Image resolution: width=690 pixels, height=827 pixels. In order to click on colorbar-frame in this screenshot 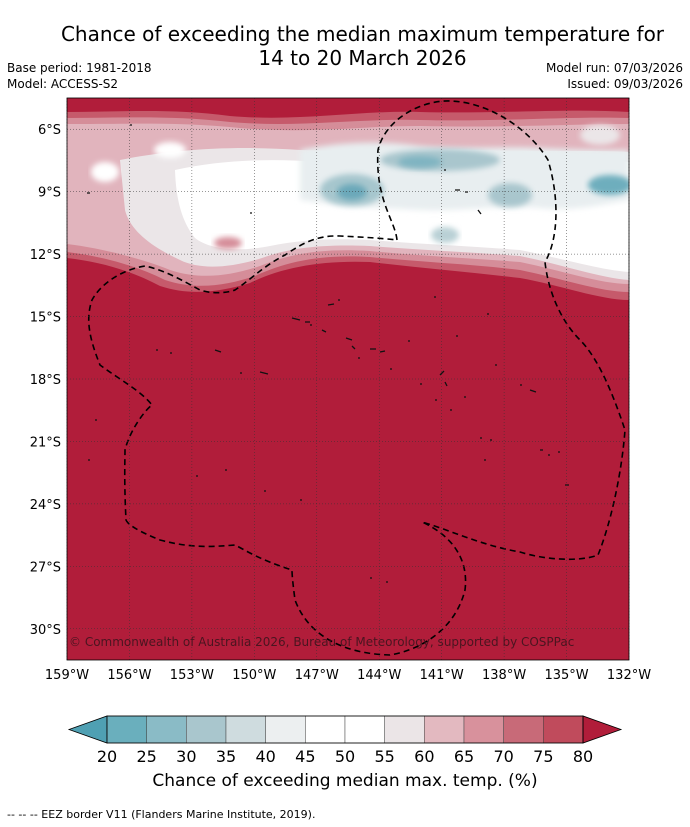, I will do `click(345, 729)`.